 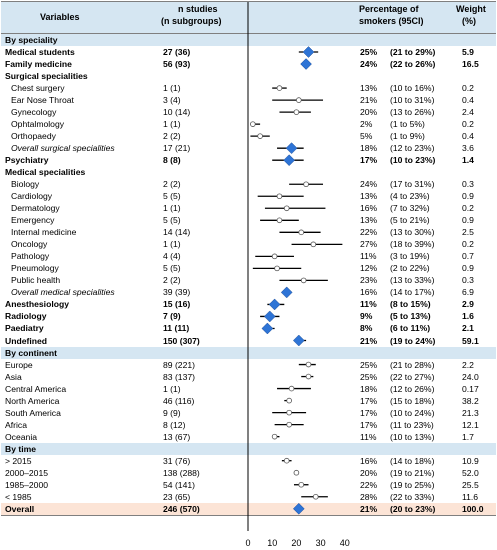 I want to click on weight-value: 2.2, so click(x=468, y=364).